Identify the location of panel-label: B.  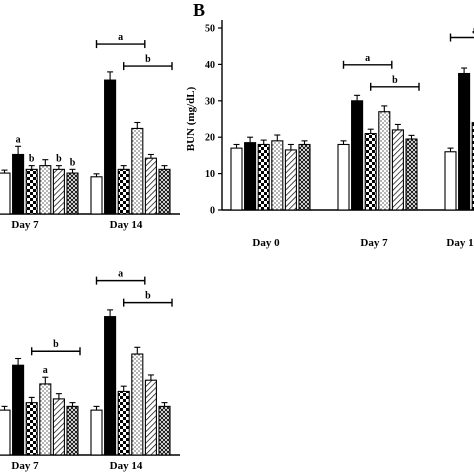
(199, 10).